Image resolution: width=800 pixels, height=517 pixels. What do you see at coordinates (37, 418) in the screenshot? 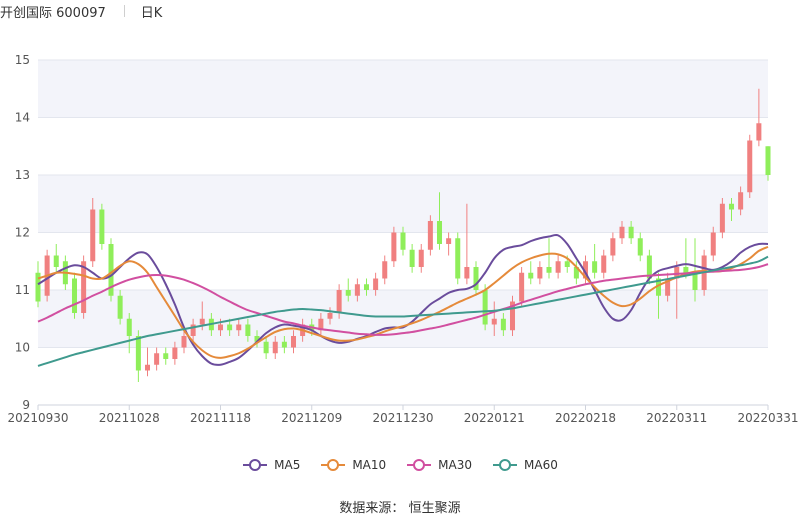
I see `x-tick-label: 20210930` at bounding box center [37, 418].